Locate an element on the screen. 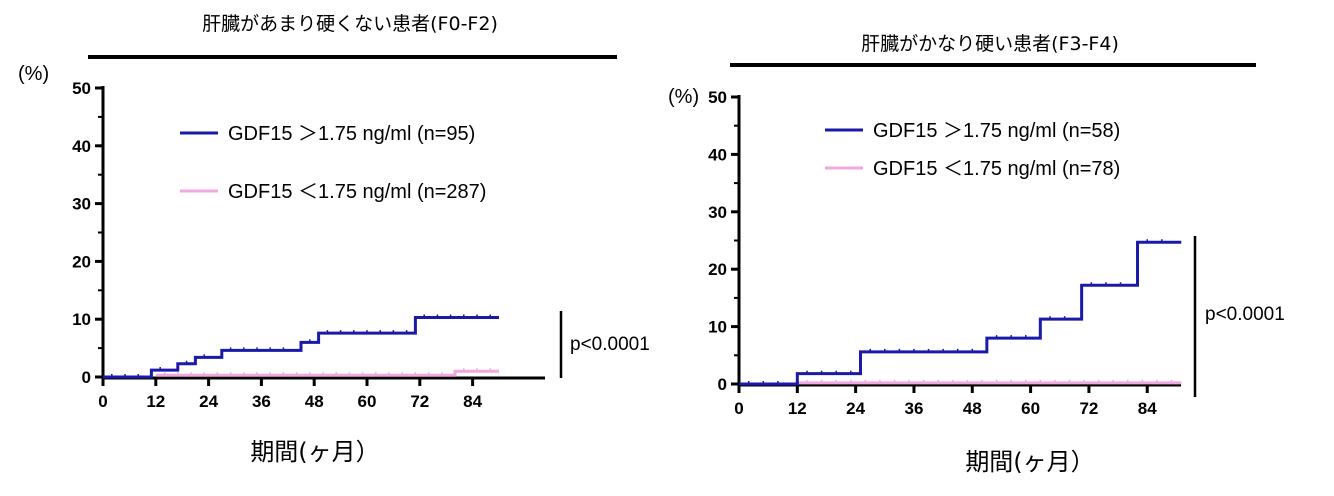  legend-label: GDF15 ＜1.75 ng/ml (n=78) is located at coordinates (996, 169).